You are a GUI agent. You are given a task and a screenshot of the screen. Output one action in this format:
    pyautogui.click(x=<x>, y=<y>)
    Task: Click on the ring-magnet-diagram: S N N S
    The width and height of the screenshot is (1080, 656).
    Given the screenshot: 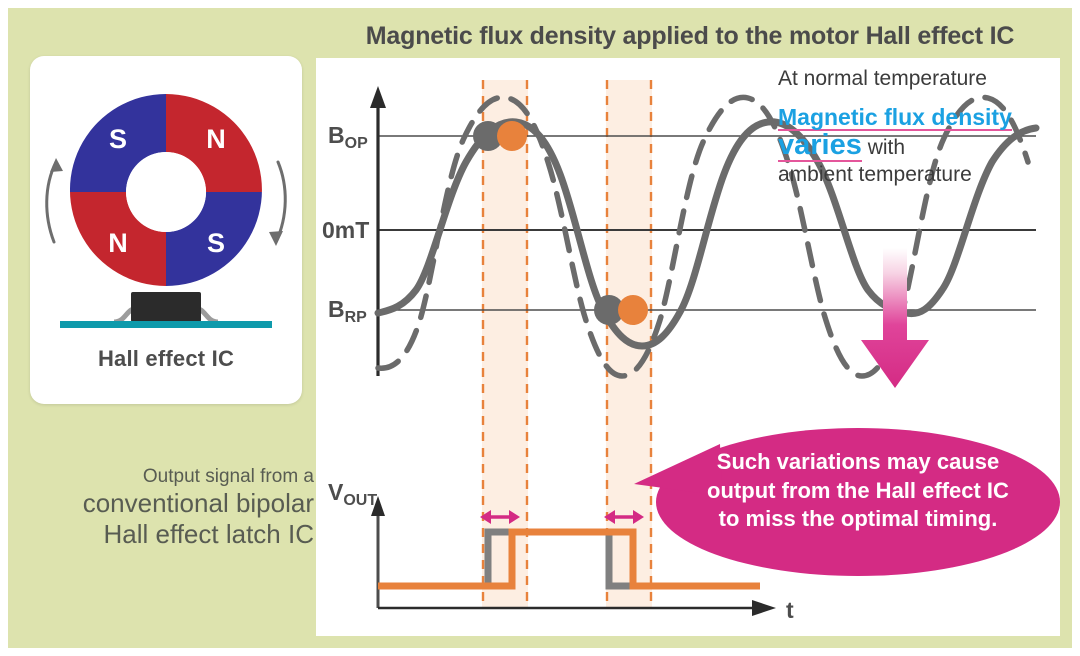 What is the action you would take?
    pyautogui.click(x=166, y=201)
    